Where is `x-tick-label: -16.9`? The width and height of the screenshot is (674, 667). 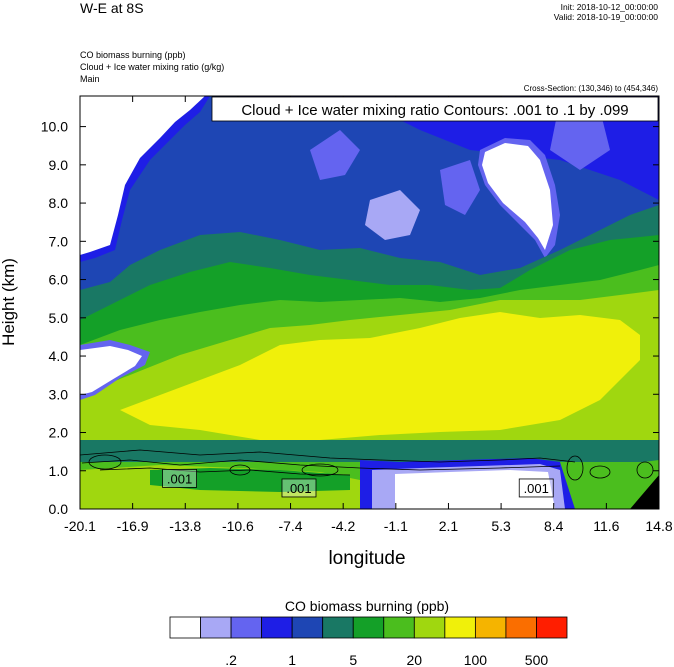
x-tick-label: -16.9 is located at coordinates (133, 526).